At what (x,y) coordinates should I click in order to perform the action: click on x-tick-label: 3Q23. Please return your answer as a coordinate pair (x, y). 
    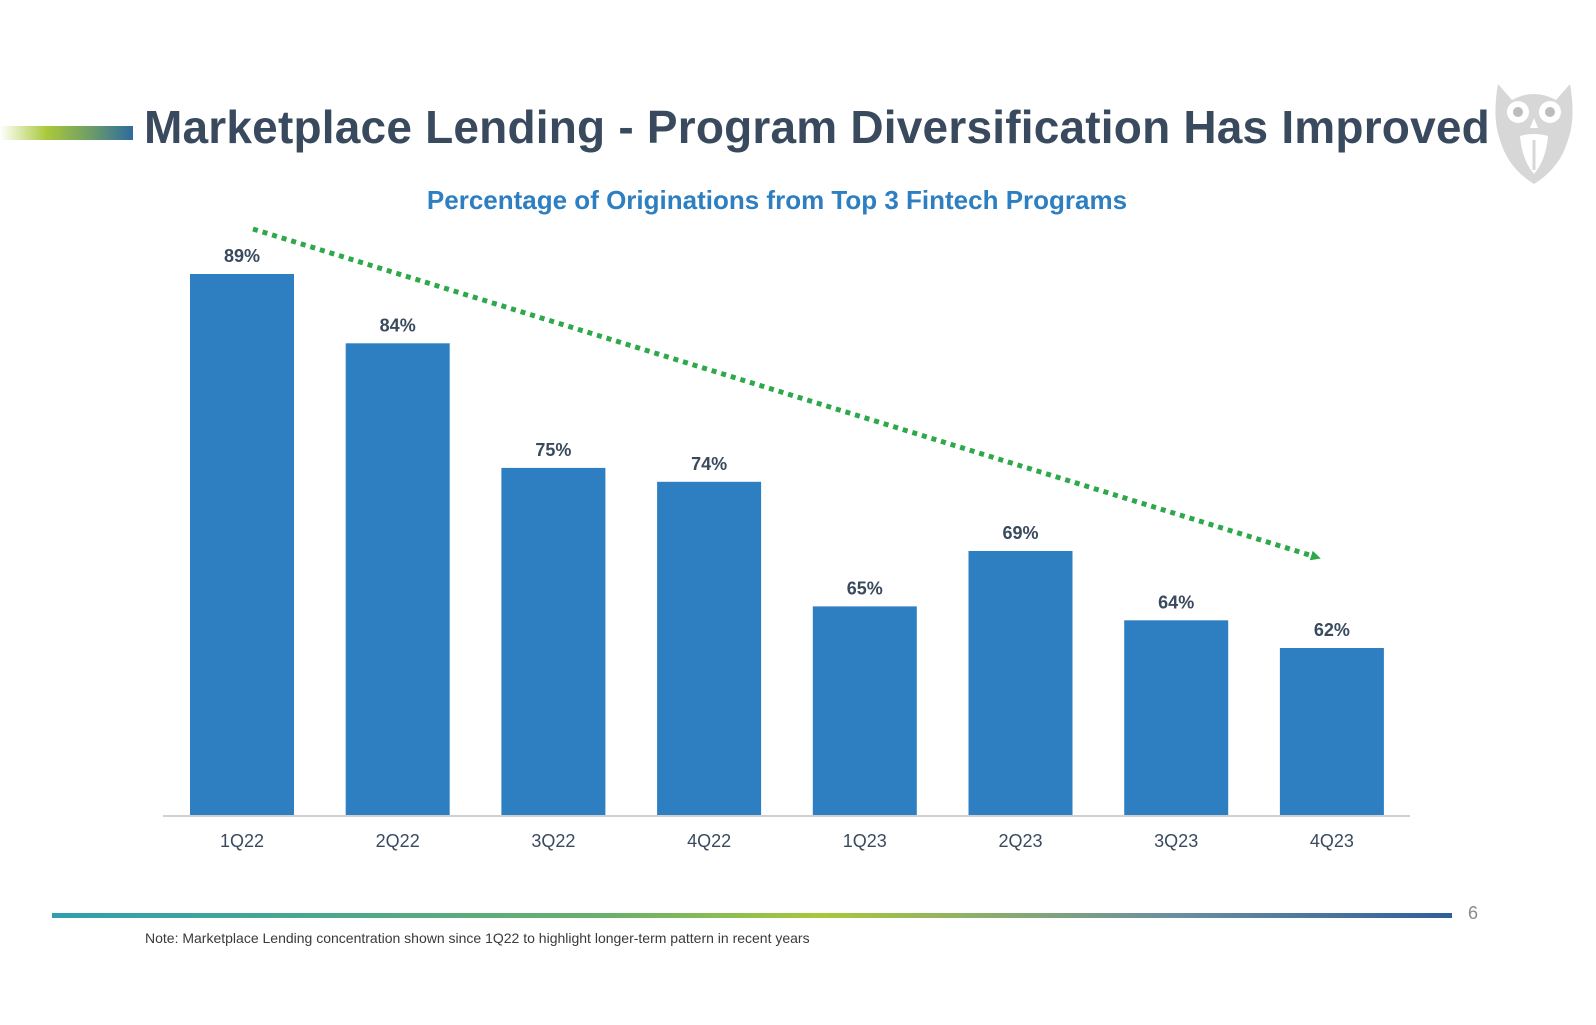
    Looking at the image, I should click on (1176, 841).